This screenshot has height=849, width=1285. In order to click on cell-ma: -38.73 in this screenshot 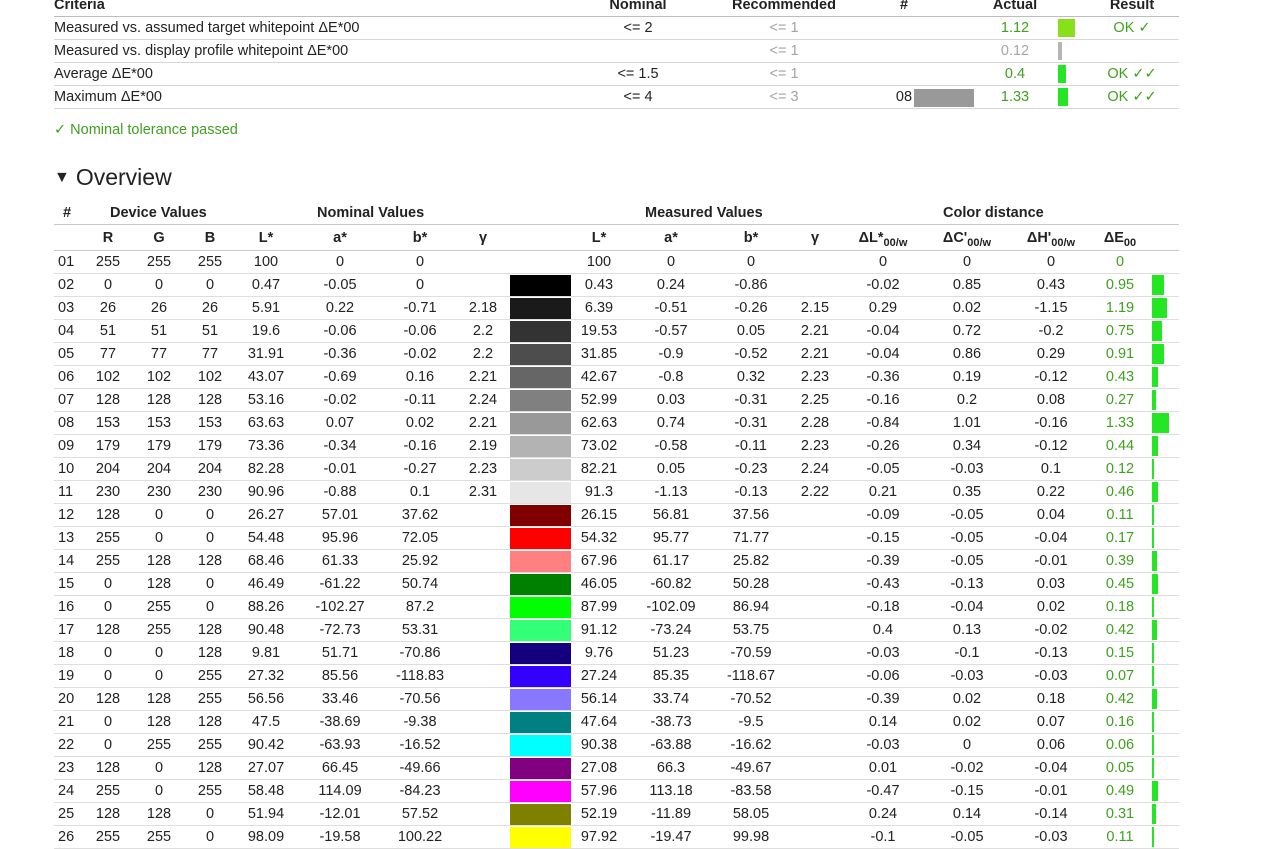, I will do `click(671, 722)`.